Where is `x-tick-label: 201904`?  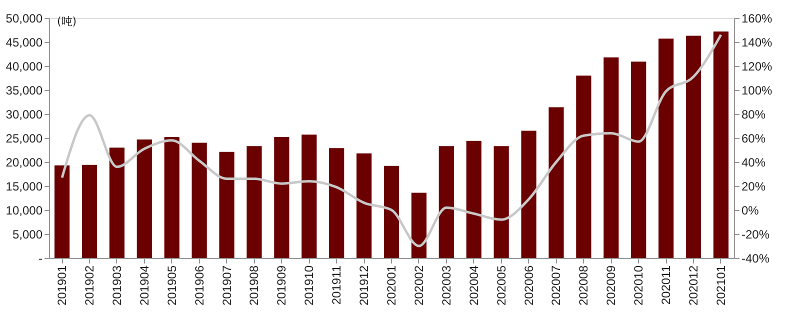 x-tick-label: 201904 is located at coordinates (144, 285).